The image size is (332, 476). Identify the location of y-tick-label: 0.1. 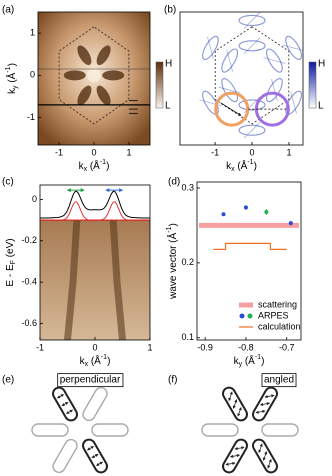
(187, 337).